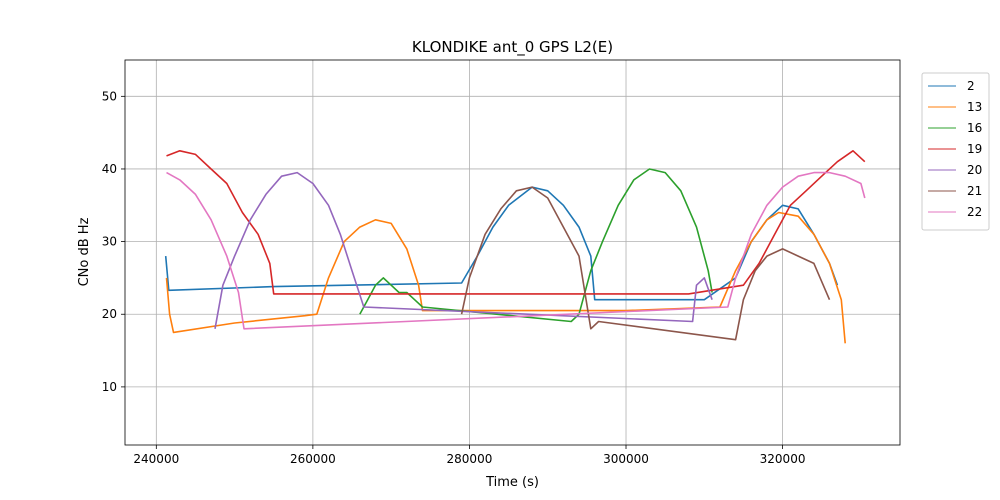 Image resolution: width=1000 pixels, height=500 pixels. What do you see at coordinates (974, 149) in the screenshot?
I see `legend-label: 19` at bounding box center [974, 149].